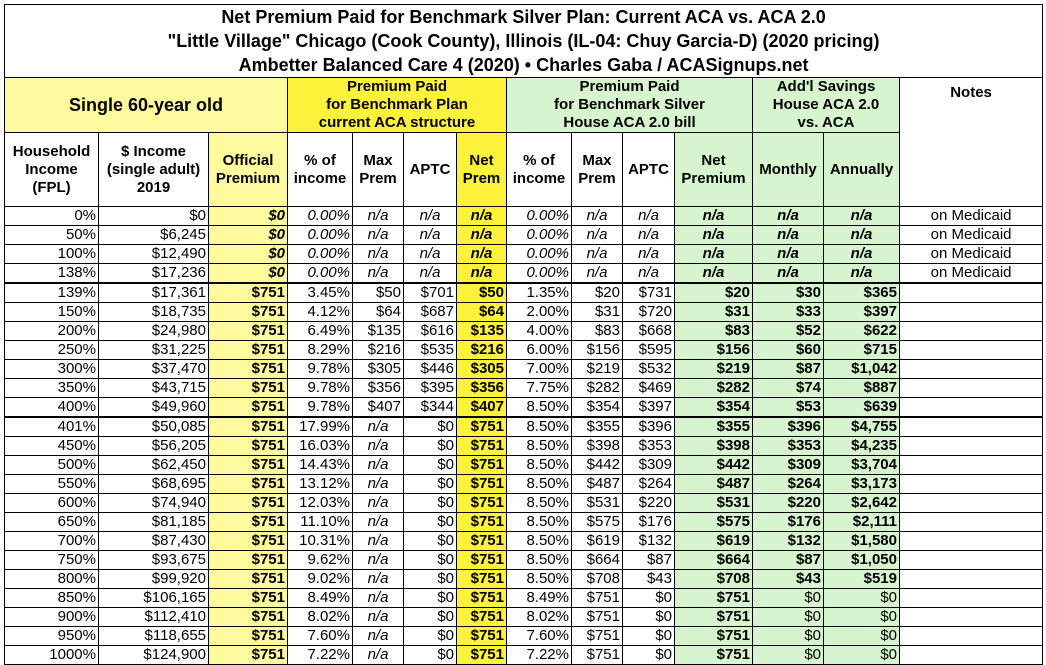  I want to click on data-cell: 700%, so click(51, 541).